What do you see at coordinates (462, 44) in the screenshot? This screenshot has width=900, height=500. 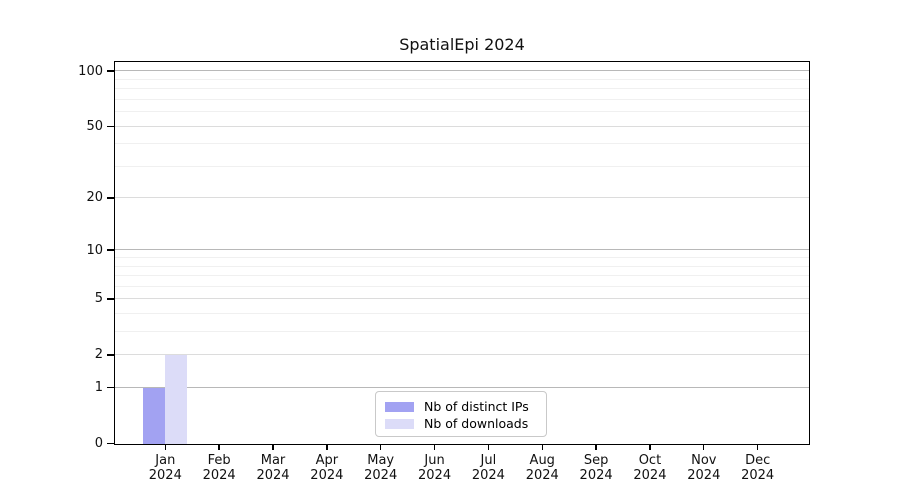 I see `chart-title: SpatialEpi 2024` at bounding box center [462, 44].